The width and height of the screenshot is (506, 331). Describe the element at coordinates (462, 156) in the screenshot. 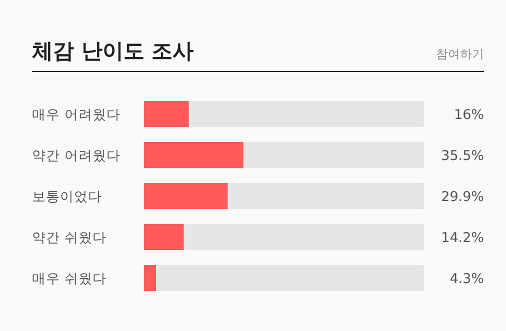

I see `value-label: 35.5%` at that location.